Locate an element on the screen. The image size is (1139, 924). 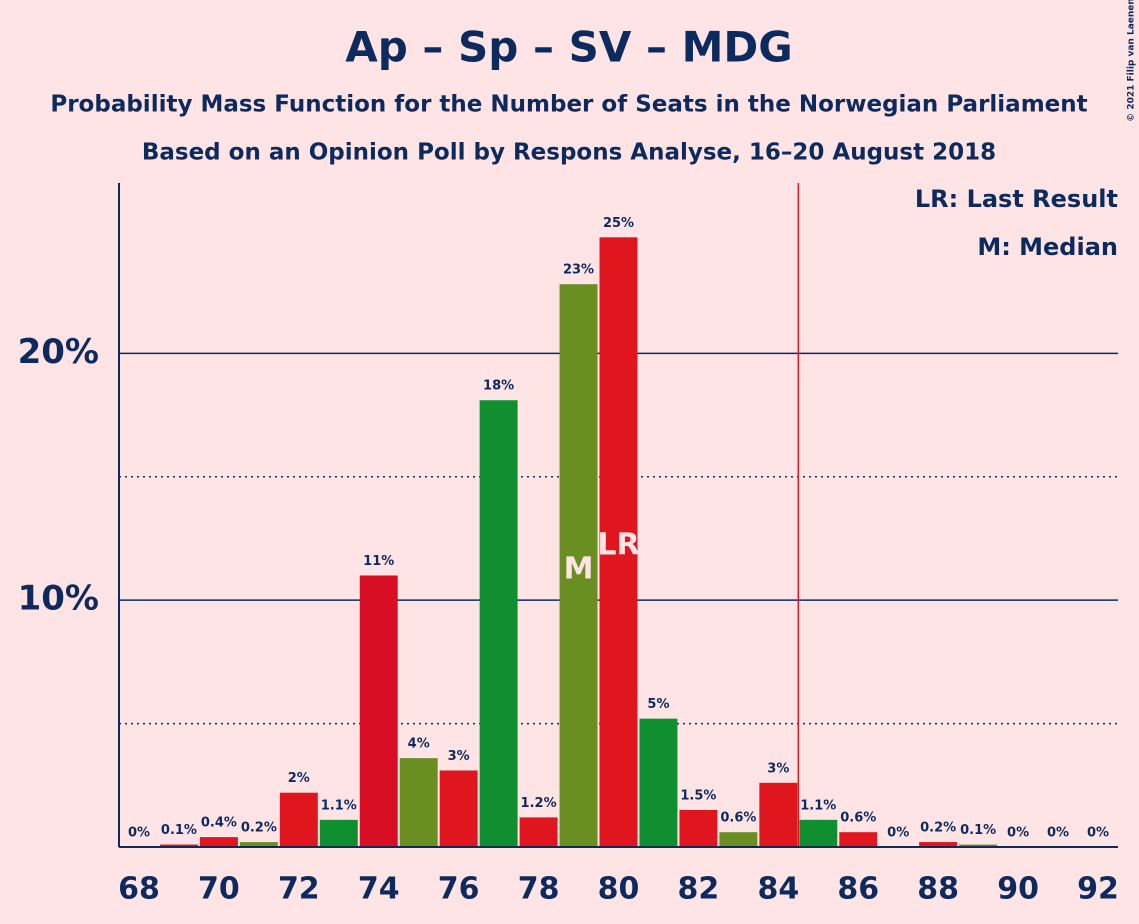
x-tick-label: 76 is located at coordinates (459, 889).